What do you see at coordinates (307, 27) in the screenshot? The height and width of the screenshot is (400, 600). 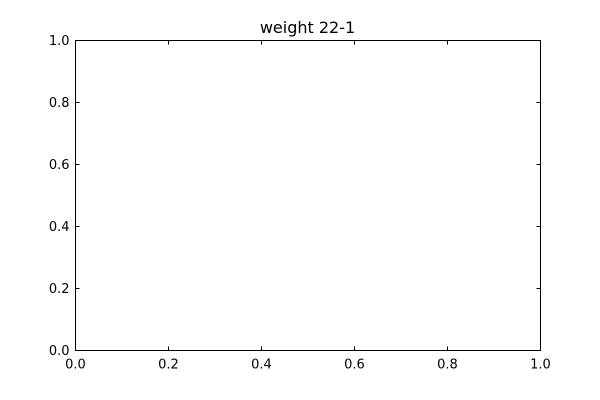 I see `chart-title: weight 22-1` at bounding box center [307, 27].